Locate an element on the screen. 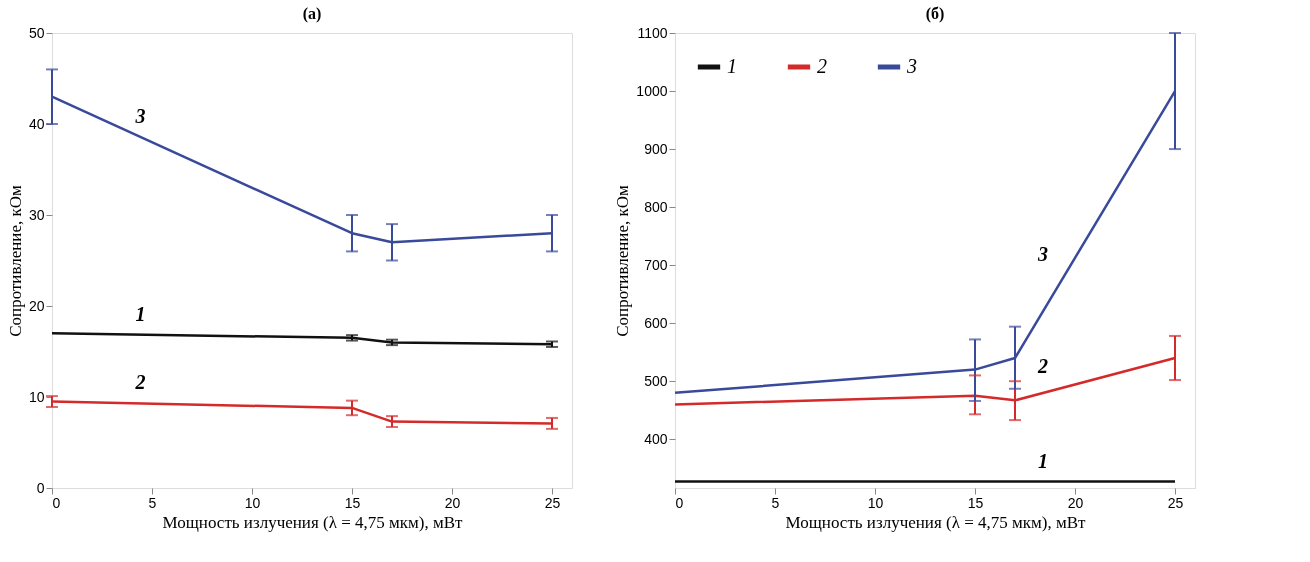 The width and height of the screenshot is (1310, 562). chart-title: (б) is located at coordinates (935, 14).